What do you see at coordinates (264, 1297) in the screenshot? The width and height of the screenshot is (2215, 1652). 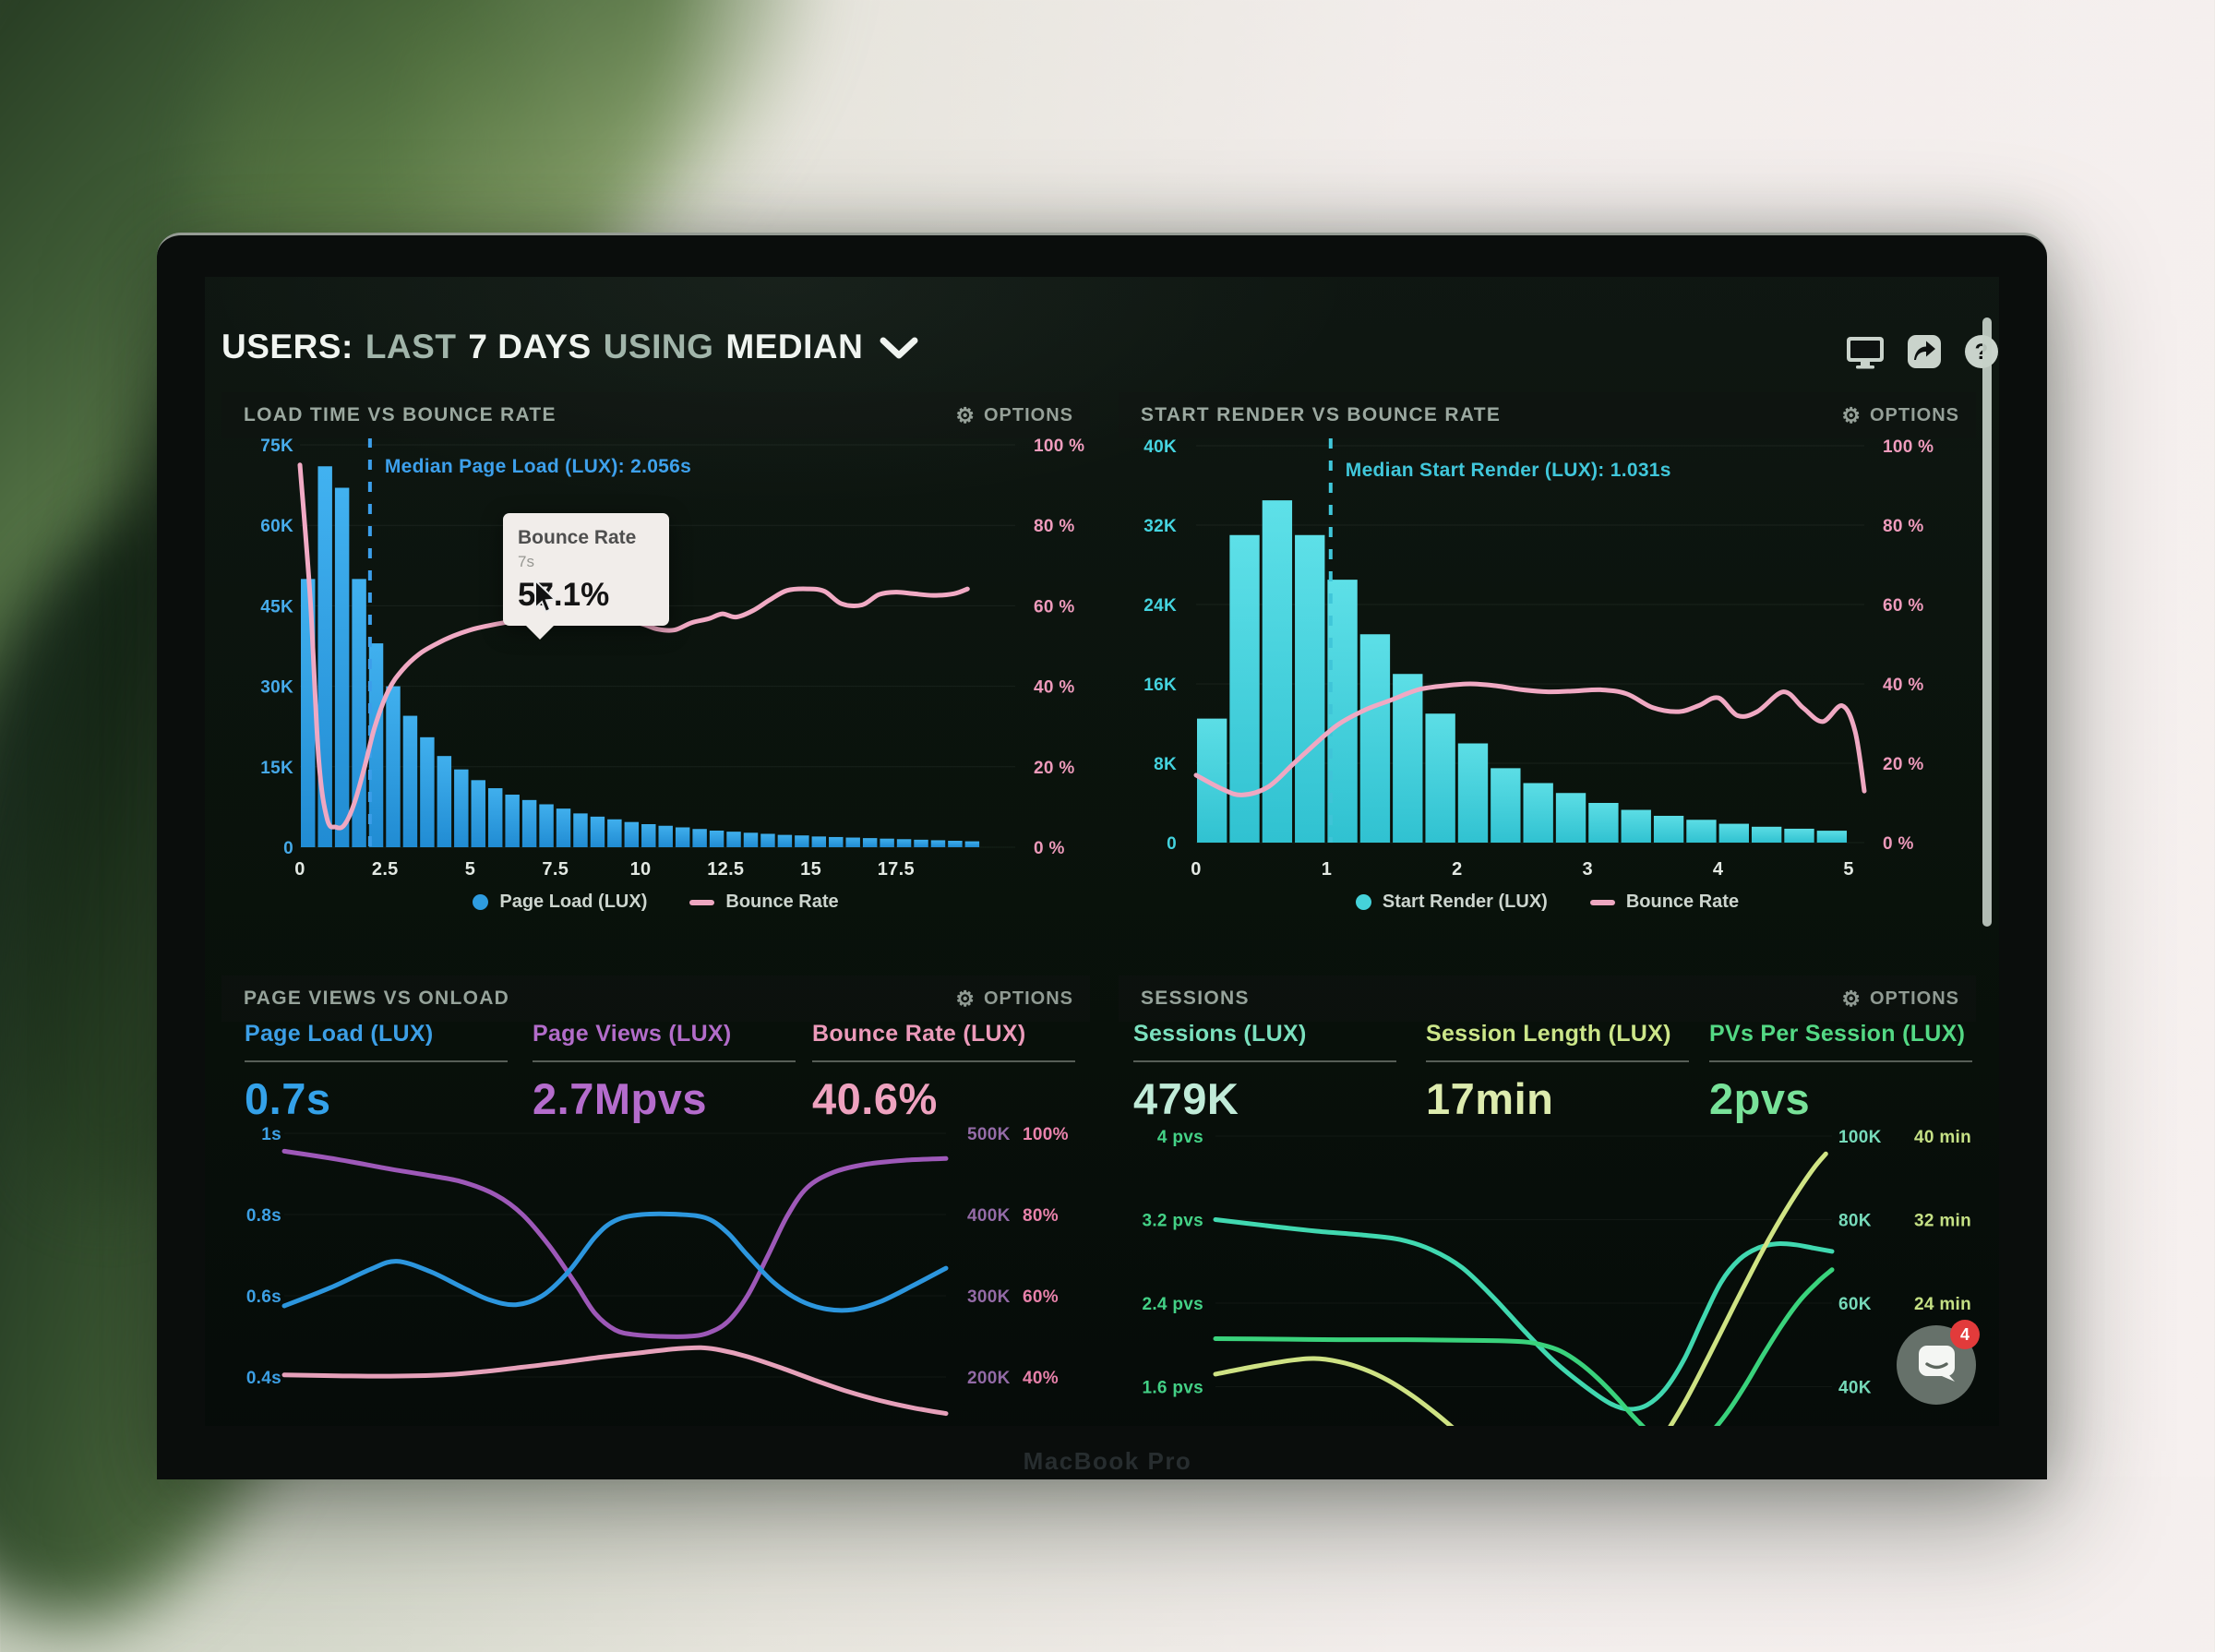 I see `svg-text: 0.6s` at bounding box center [264, 1297].